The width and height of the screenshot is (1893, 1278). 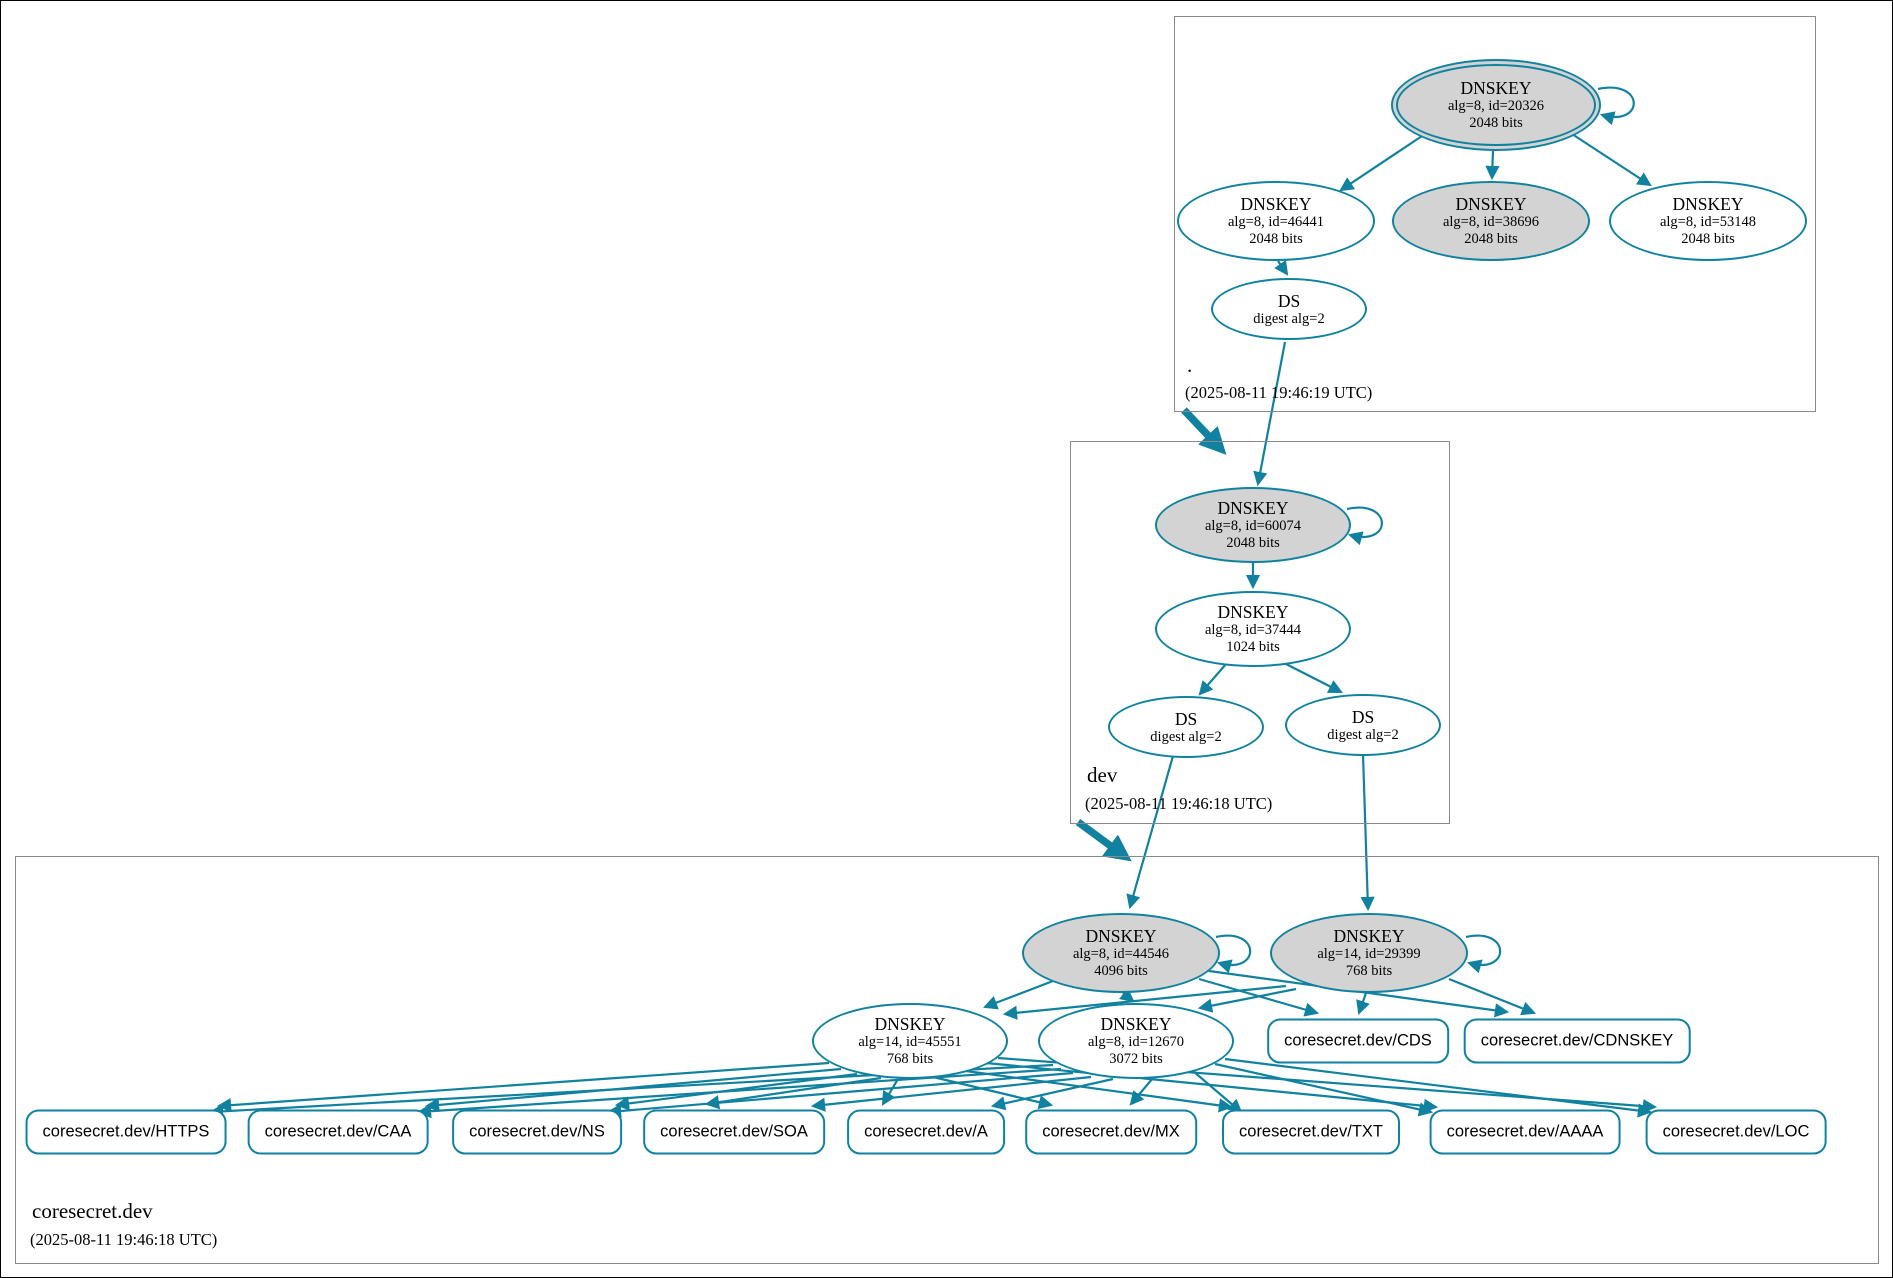 What do you see at coordinates (1525, 1132) in the screenshot?
I see `rrset-aaaa: coresecret.dev/AAAA` at bounding box center [1525, 1132].